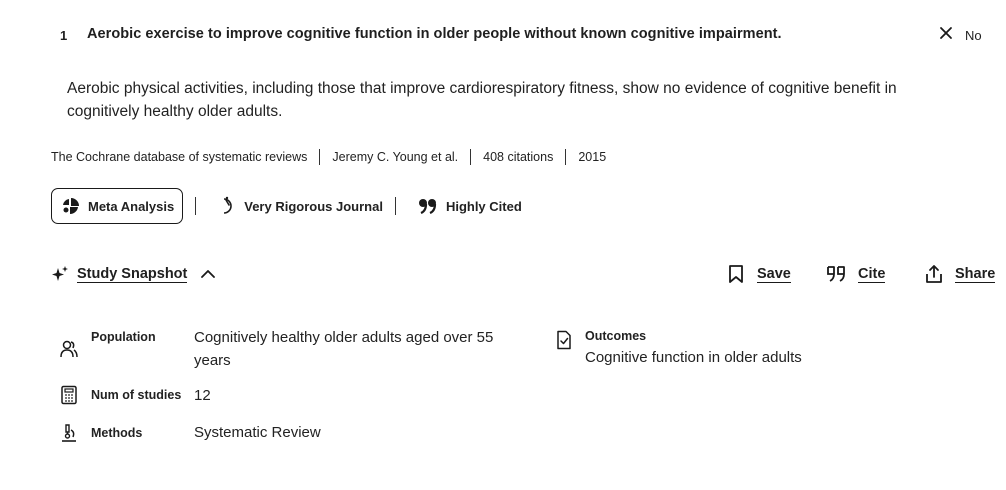 This screenshot has width=1006, height=490. I want to click on authors: Jeremy C. Young et al., so click(395, 157).